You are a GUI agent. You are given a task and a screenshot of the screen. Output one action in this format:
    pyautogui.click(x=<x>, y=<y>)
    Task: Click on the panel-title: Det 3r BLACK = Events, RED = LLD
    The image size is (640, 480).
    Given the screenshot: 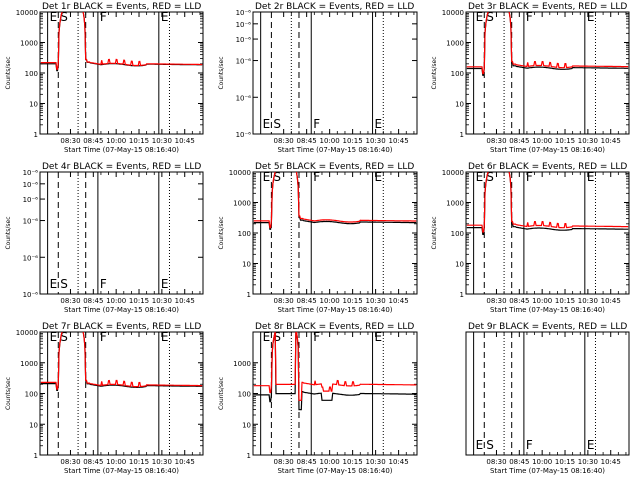 What is the action you would take?
    pyautogui.click(x=547, y=7)
    